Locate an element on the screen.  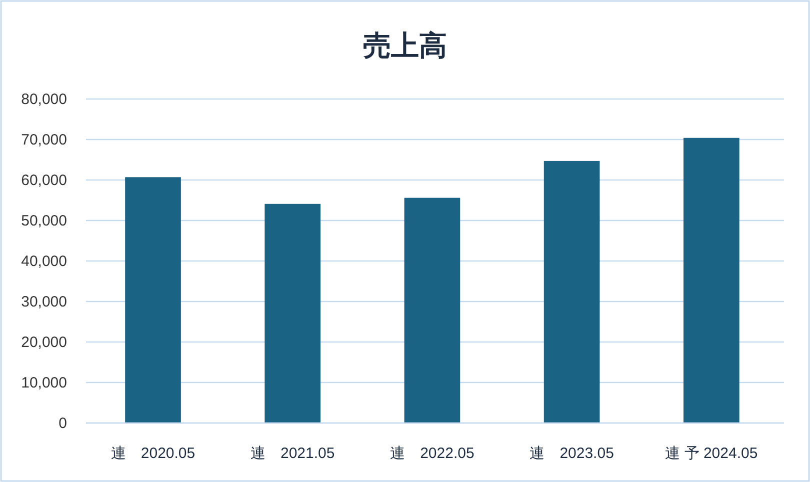
y-tick-label: 40,000 is located at coordinates (44, 261).